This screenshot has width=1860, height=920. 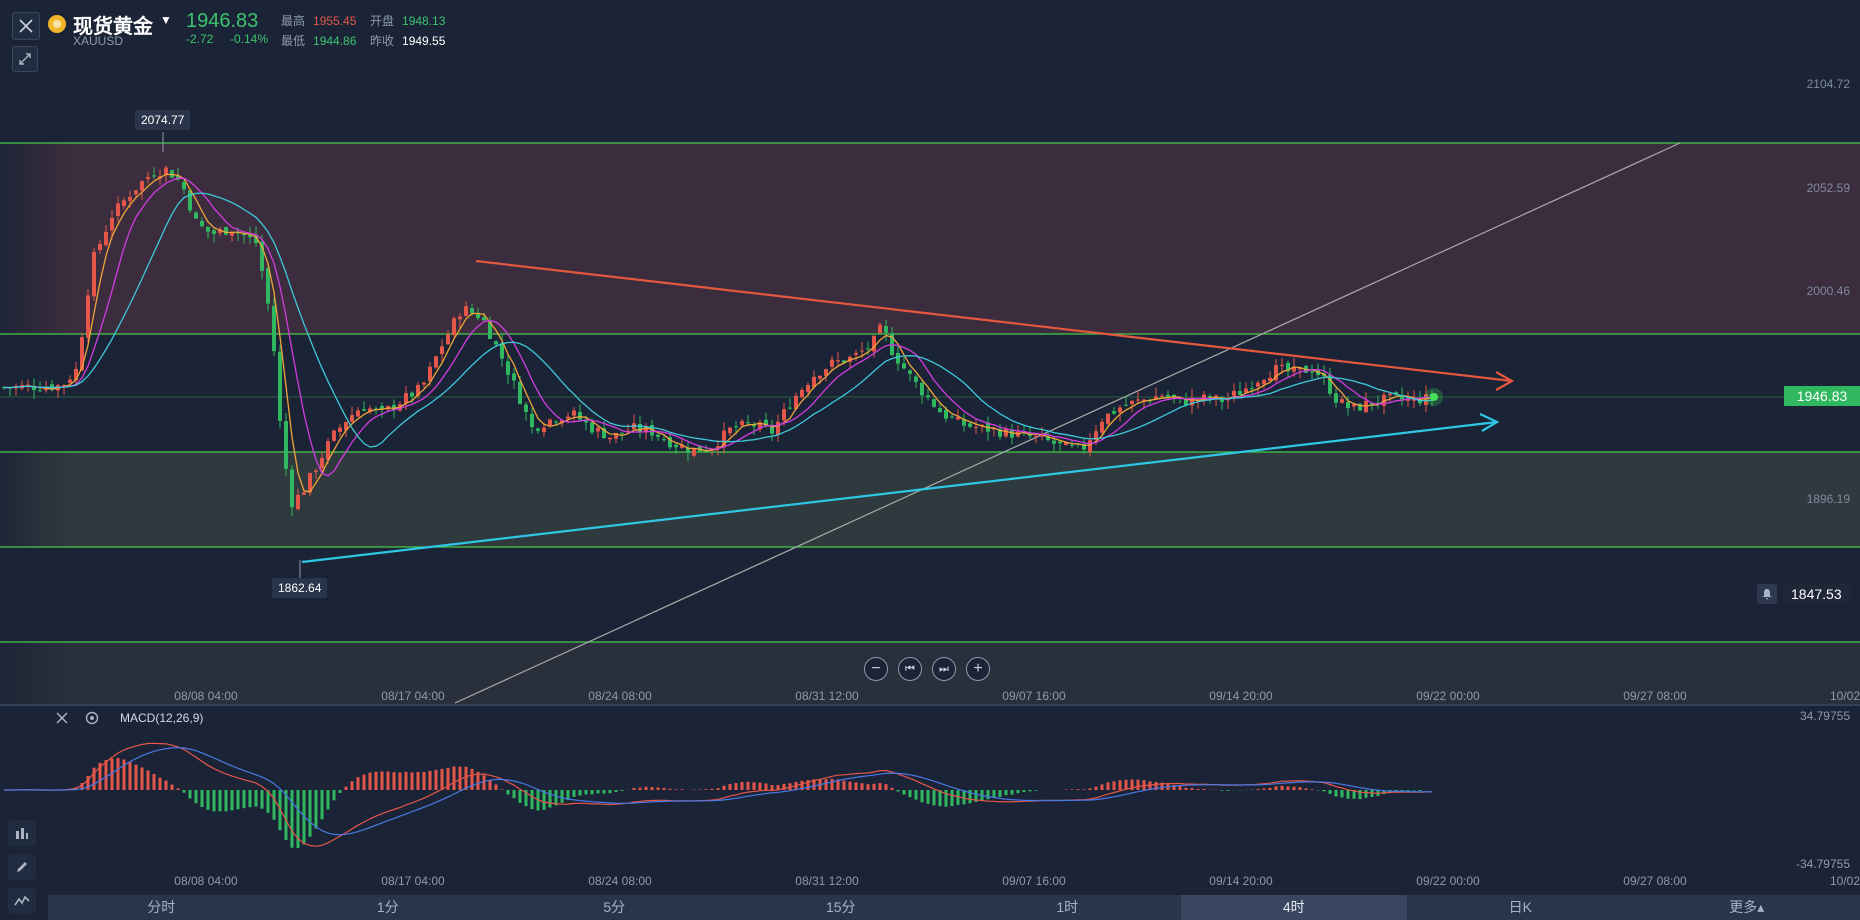 What do you see at coordinates (1845, 881) in the screenshot?
I see `macd-time-axis-label: 10/02` at bounding box center [1845, 881].